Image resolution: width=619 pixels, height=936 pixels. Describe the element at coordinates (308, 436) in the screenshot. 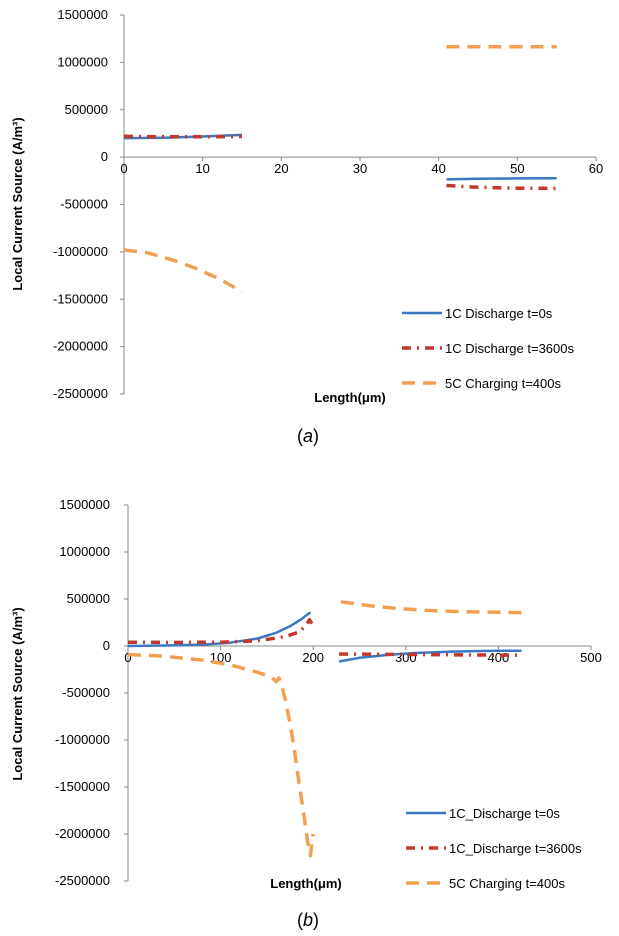

I see `figure-caption: (a)` at that location.